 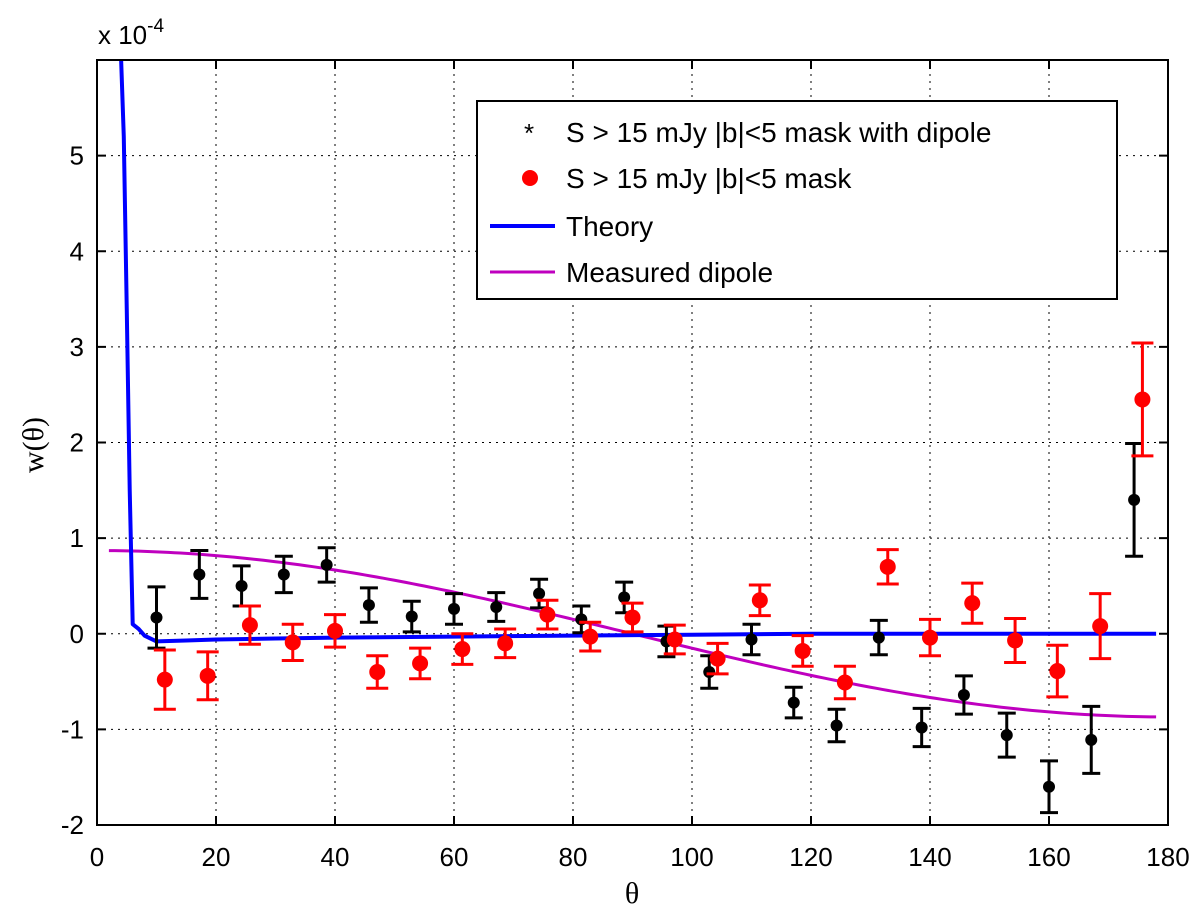 What do you see at coordinates (757, 132) in the screenshot?
I see `legend-entry-with-dipole: * S > 15 mJy |b|<5 mask with dipole` at bounding box center [757, 132].